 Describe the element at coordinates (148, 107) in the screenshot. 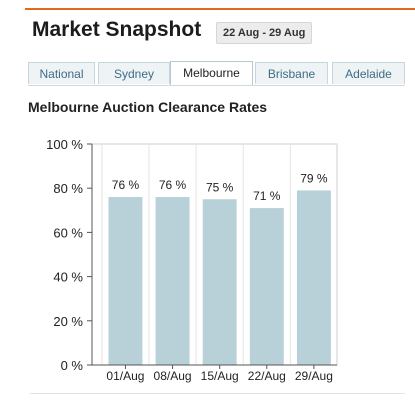

I see `chart-title: Melbourne Auction Clearance Rates` at that location.